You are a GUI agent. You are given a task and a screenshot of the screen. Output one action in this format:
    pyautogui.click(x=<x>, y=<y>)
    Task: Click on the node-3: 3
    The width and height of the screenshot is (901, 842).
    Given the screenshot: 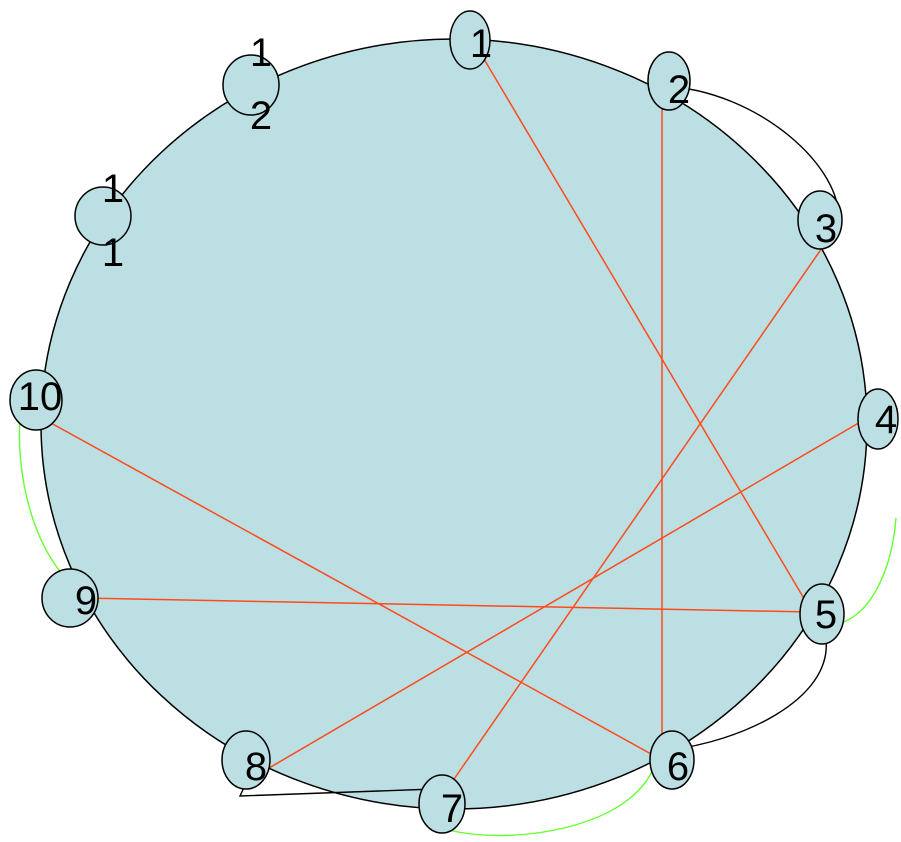 What is the action you would take?
    pyautogui.click(x=820, y=220)
    